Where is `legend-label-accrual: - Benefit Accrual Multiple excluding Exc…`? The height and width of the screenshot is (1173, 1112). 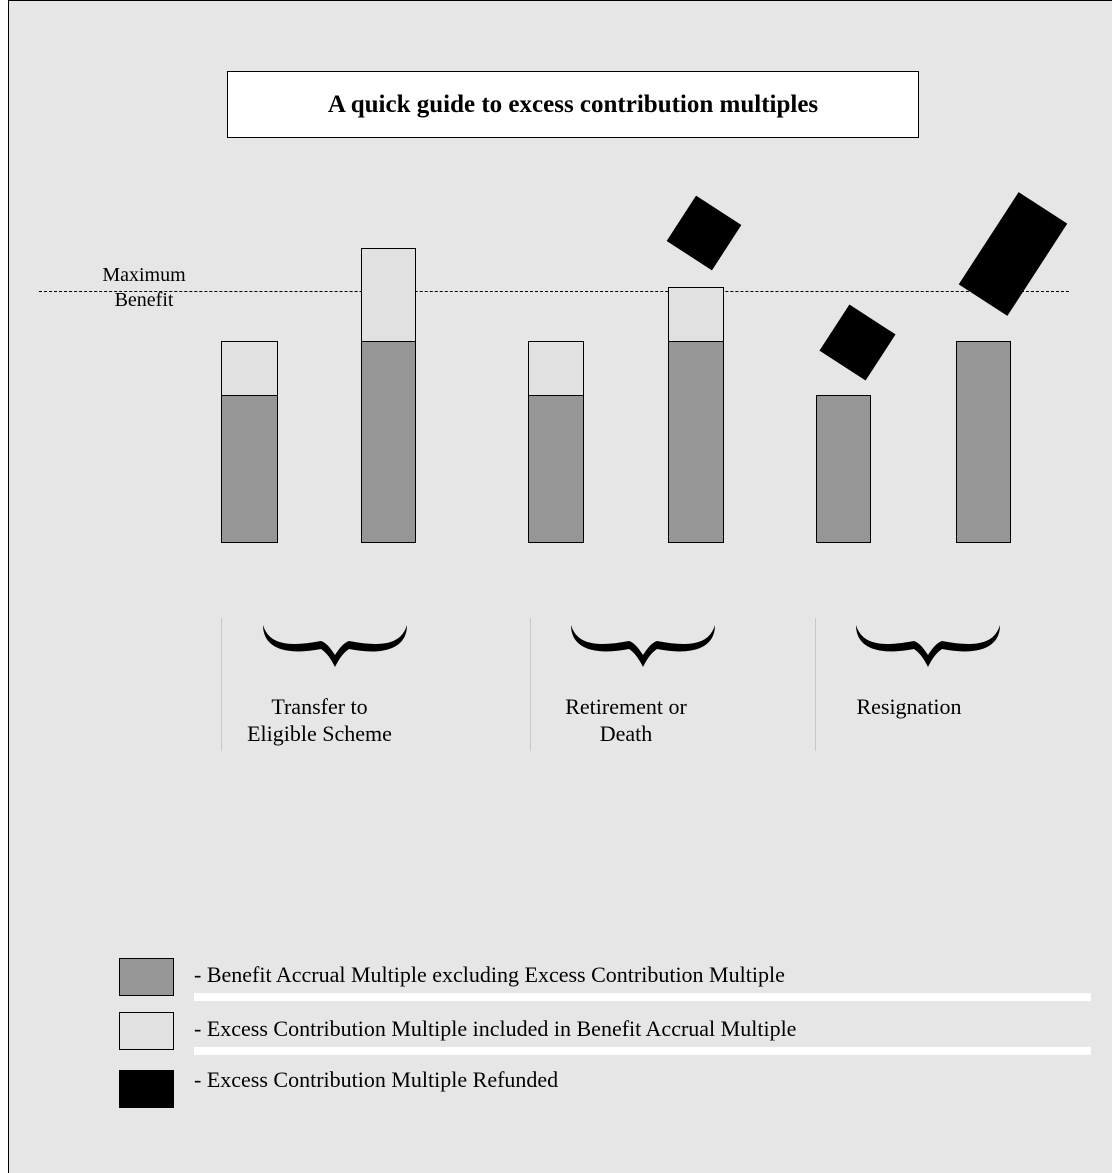 legend-label-accrual: - Benefit Accrual Multiple excluding Exc… is located at coordinates (489, 974).